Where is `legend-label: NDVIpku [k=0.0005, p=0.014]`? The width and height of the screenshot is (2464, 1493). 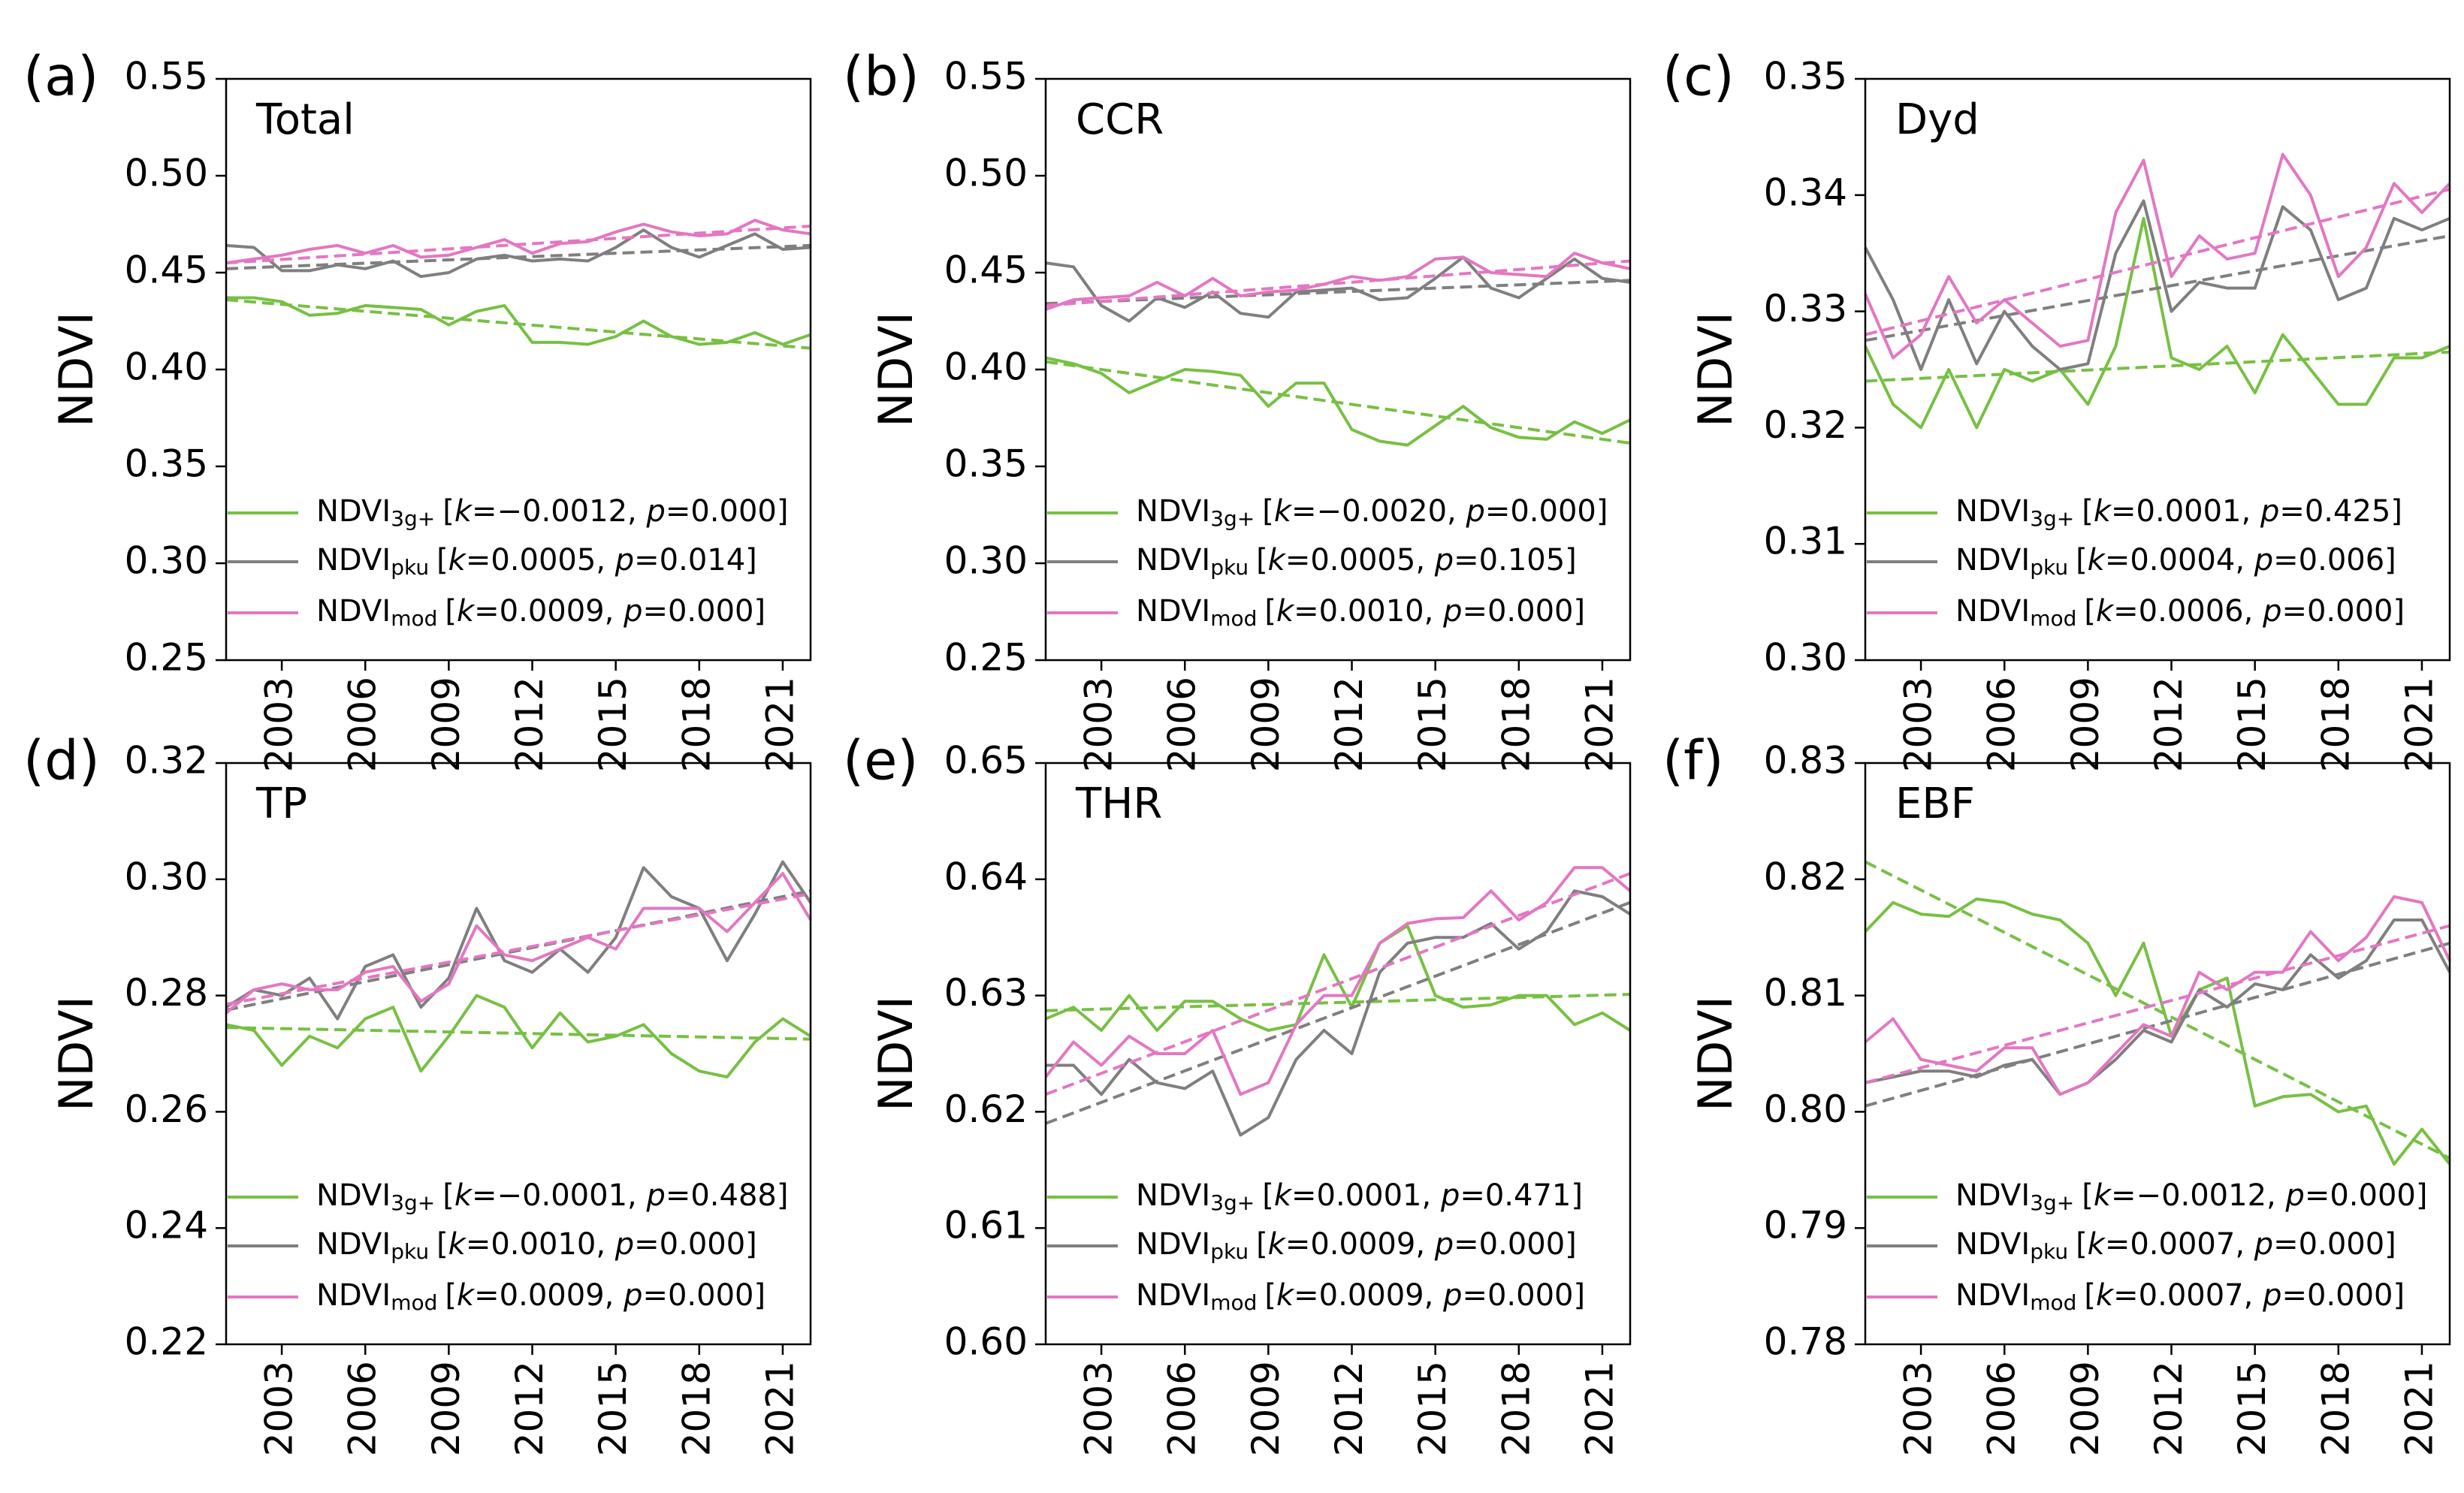 legend-label: NDVIpku [k=0.0005, p=0.014] is located at coordinates (536, 561).